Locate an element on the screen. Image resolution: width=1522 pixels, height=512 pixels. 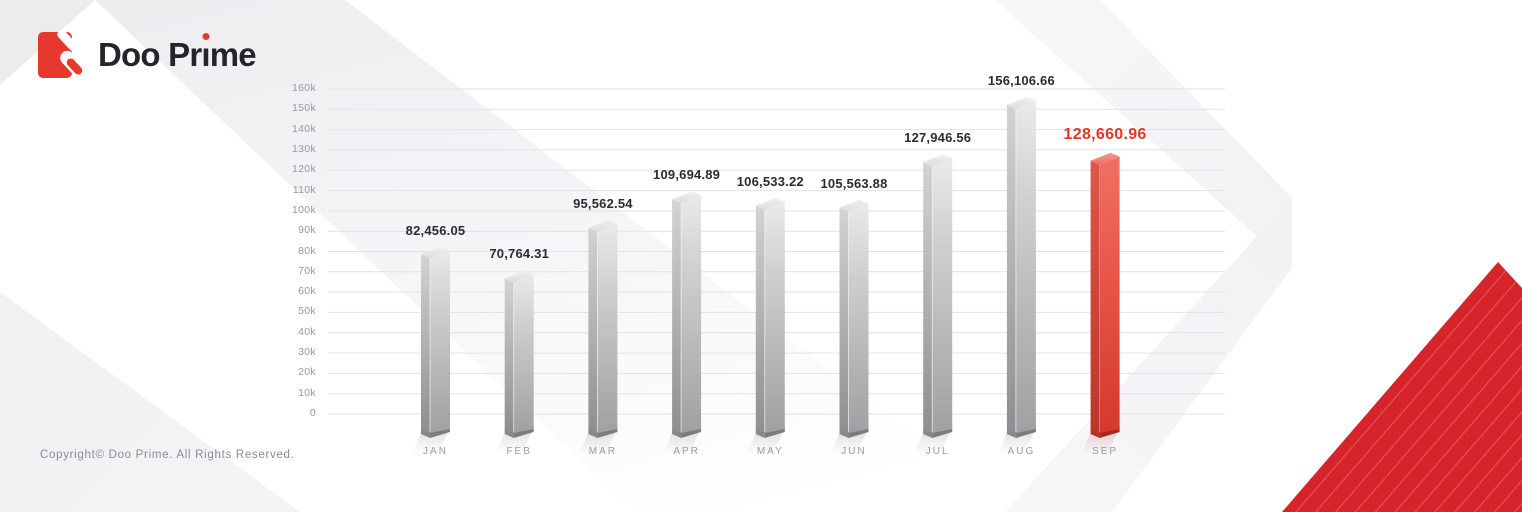
bar-may is located at coordinates (766, 325).